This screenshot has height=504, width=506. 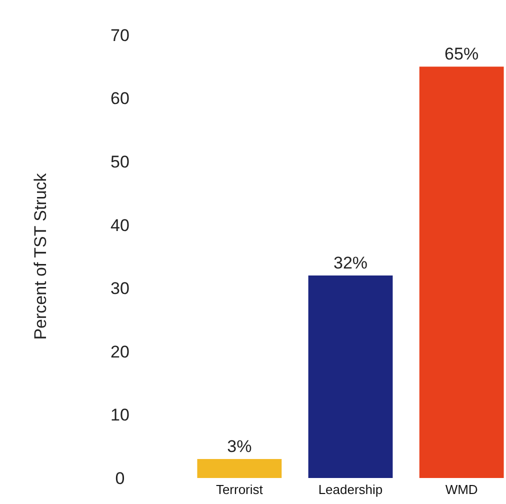 I want to click on x-tick-label: Leadership, so click(x=350, y=489).